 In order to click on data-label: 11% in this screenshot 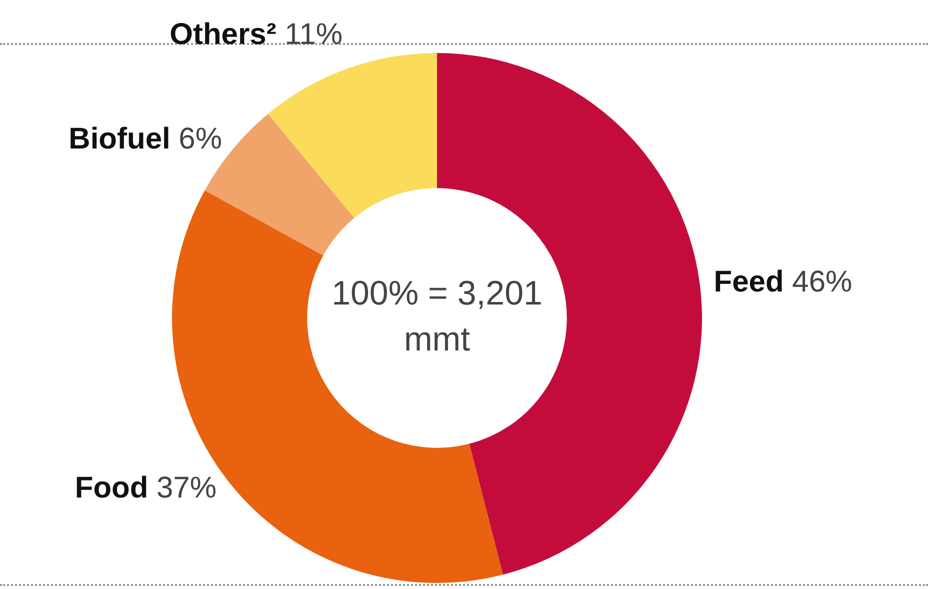, I will do `click(313, 34)`.